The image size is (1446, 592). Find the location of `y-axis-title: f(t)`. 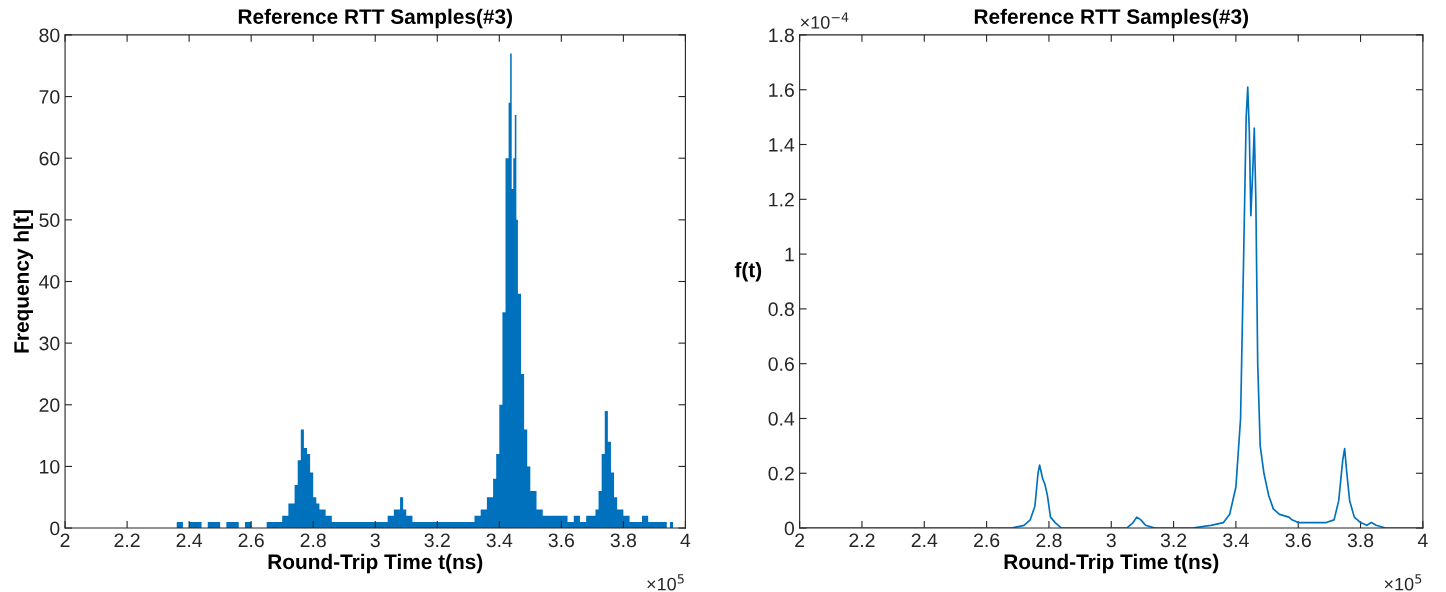

y-axis-title: f(t) is located at coordinates (748, 272).